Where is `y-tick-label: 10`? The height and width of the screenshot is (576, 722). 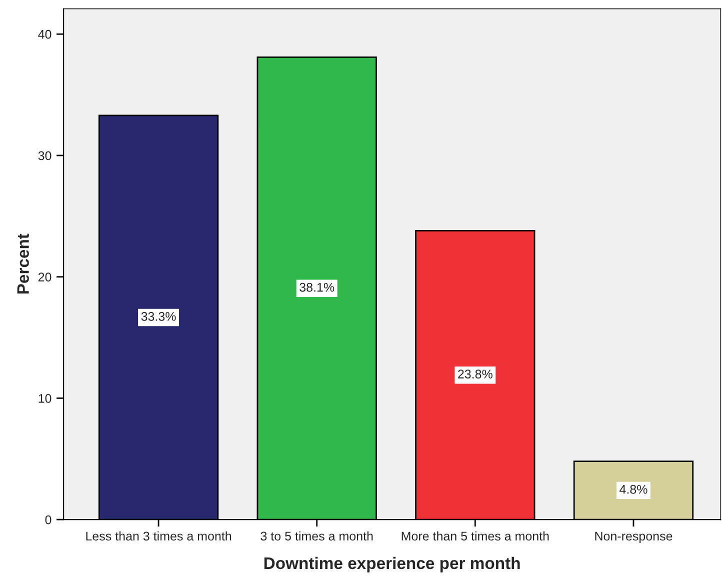
y-tick-label: 10 is located at coordinates (45, 398).